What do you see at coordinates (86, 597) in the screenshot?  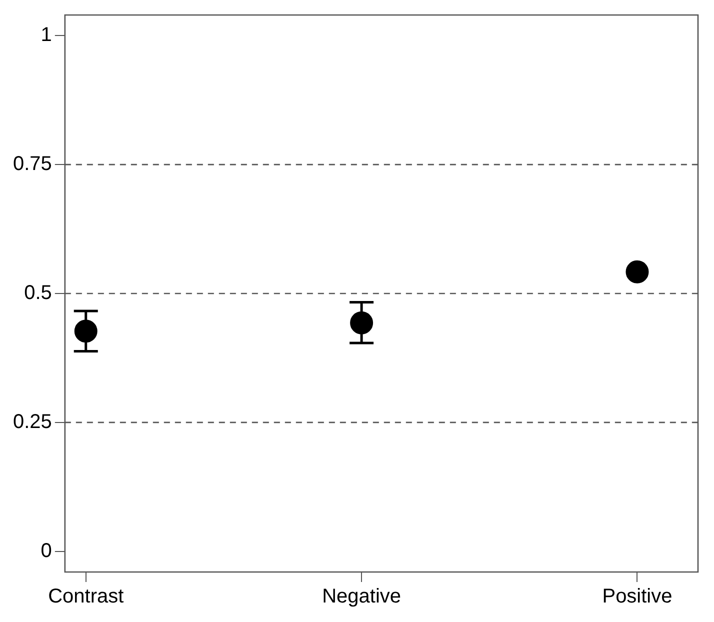 I see `x-tick-label: Contrast` at bounding box center [86, 597].